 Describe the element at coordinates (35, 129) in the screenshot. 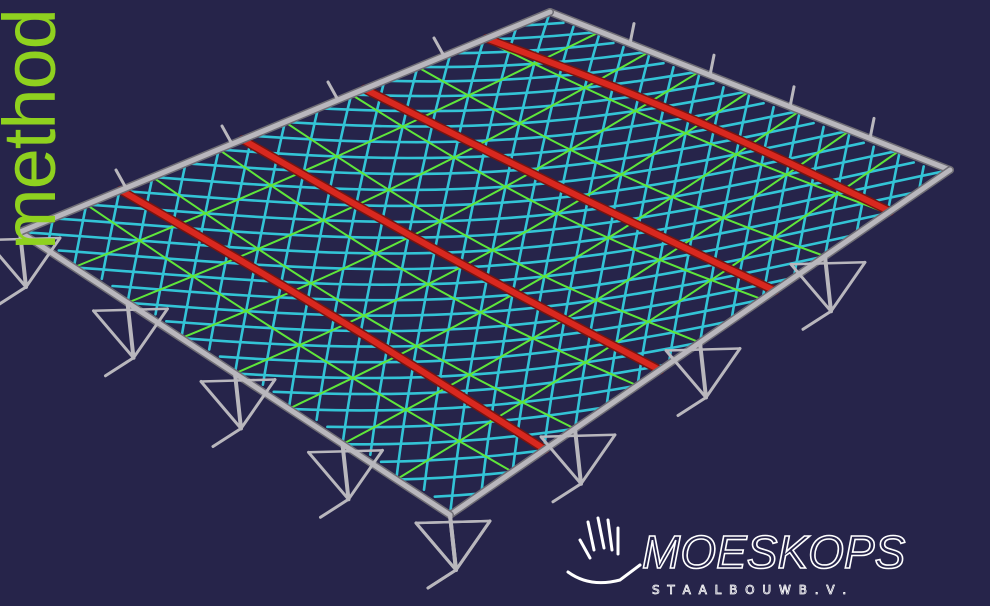

I see `vertical-title: method` at that location.